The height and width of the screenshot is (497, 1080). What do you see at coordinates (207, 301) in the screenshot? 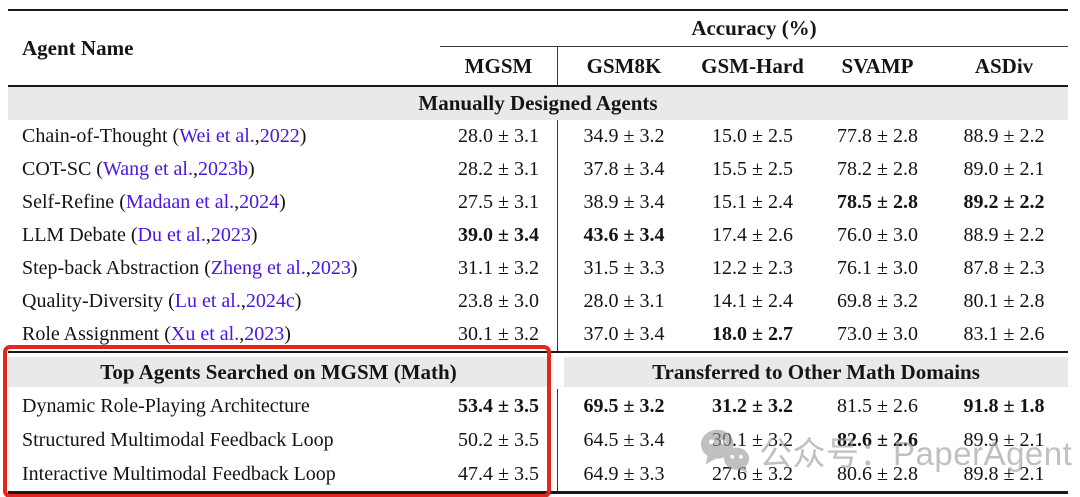
I see `citation-authors-link: Lu et al.` at bounding box center [207, 301].